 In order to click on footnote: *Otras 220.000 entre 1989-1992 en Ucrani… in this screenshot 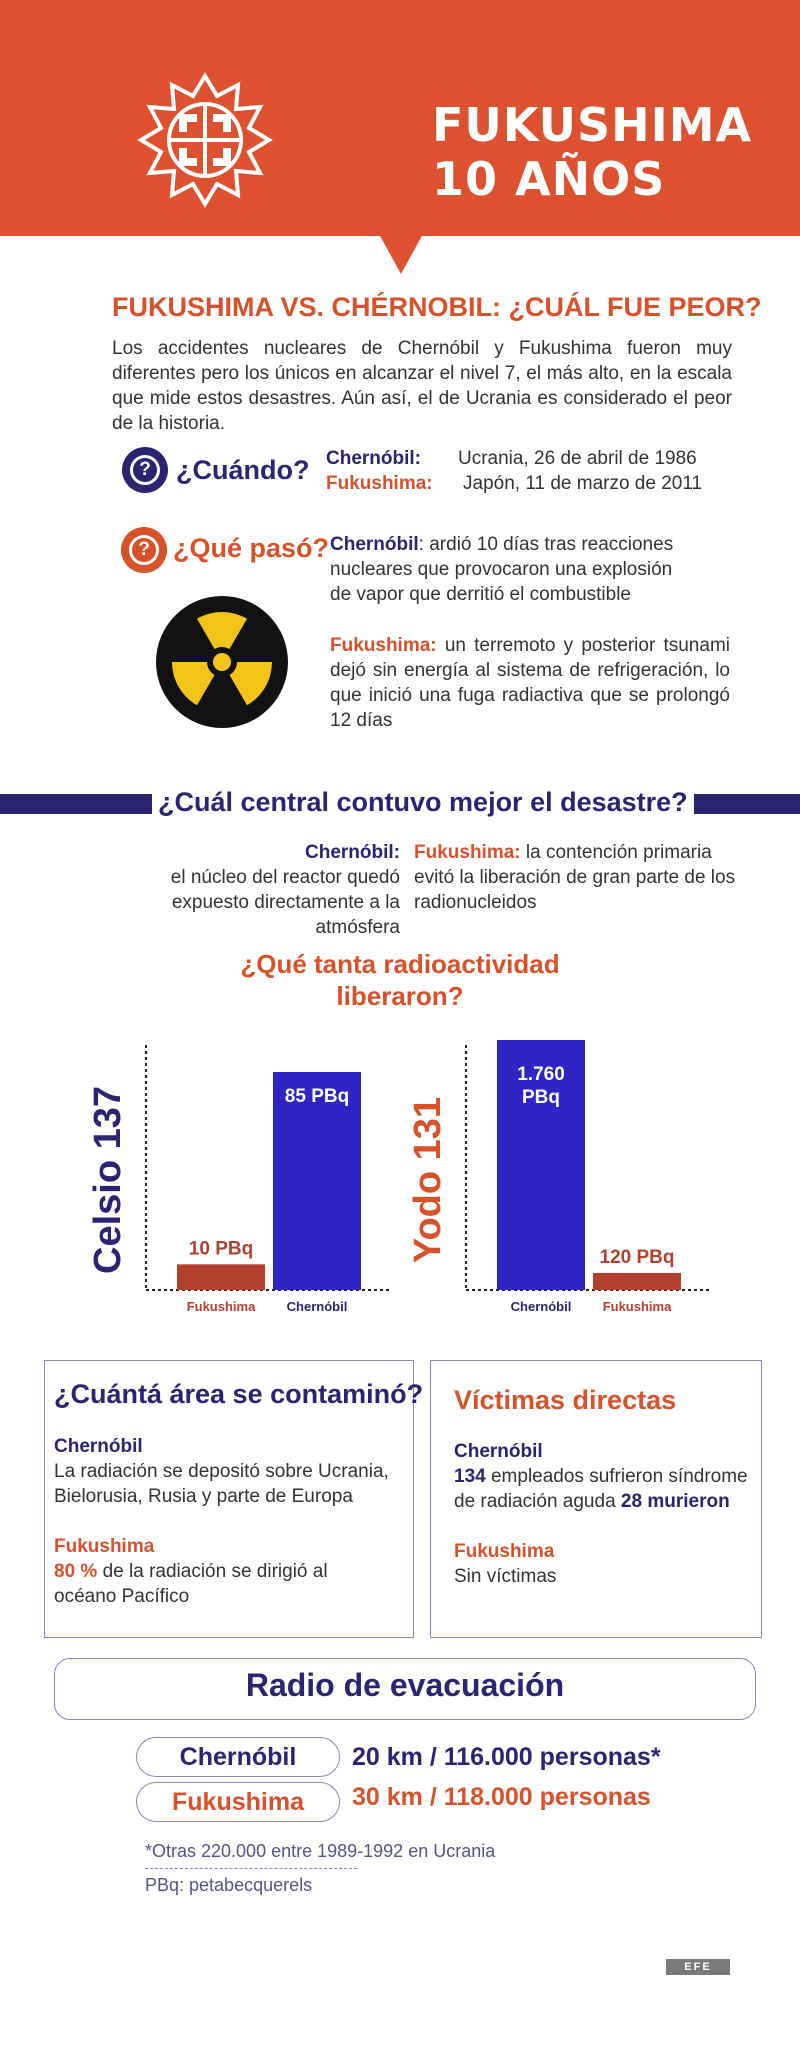, I will do `click(320, 1851)`.